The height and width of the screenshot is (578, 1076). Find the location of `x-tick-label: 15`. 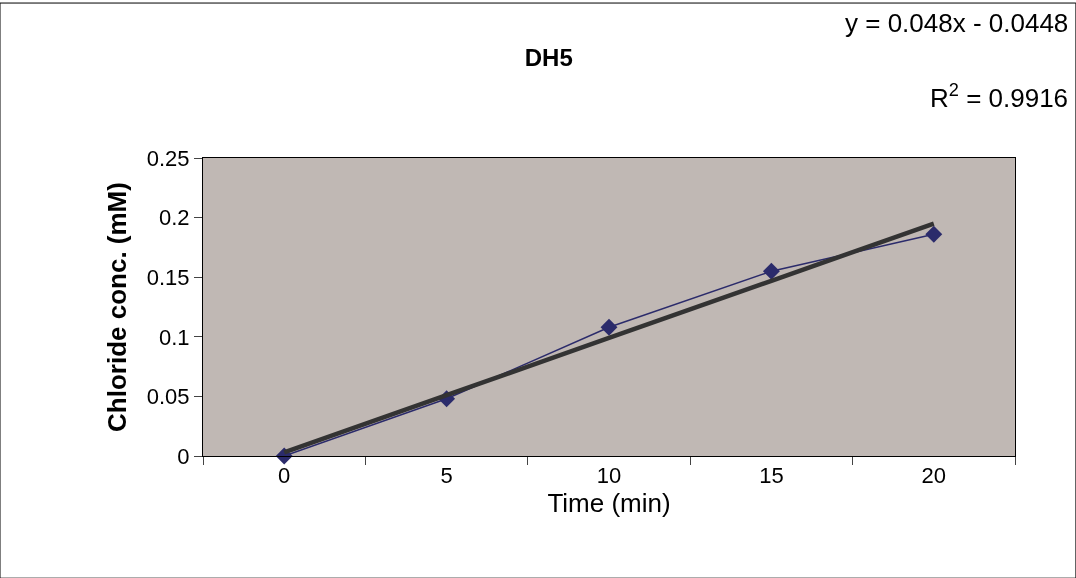

x-tick-label: 15 is located at coordinates (771, 476).